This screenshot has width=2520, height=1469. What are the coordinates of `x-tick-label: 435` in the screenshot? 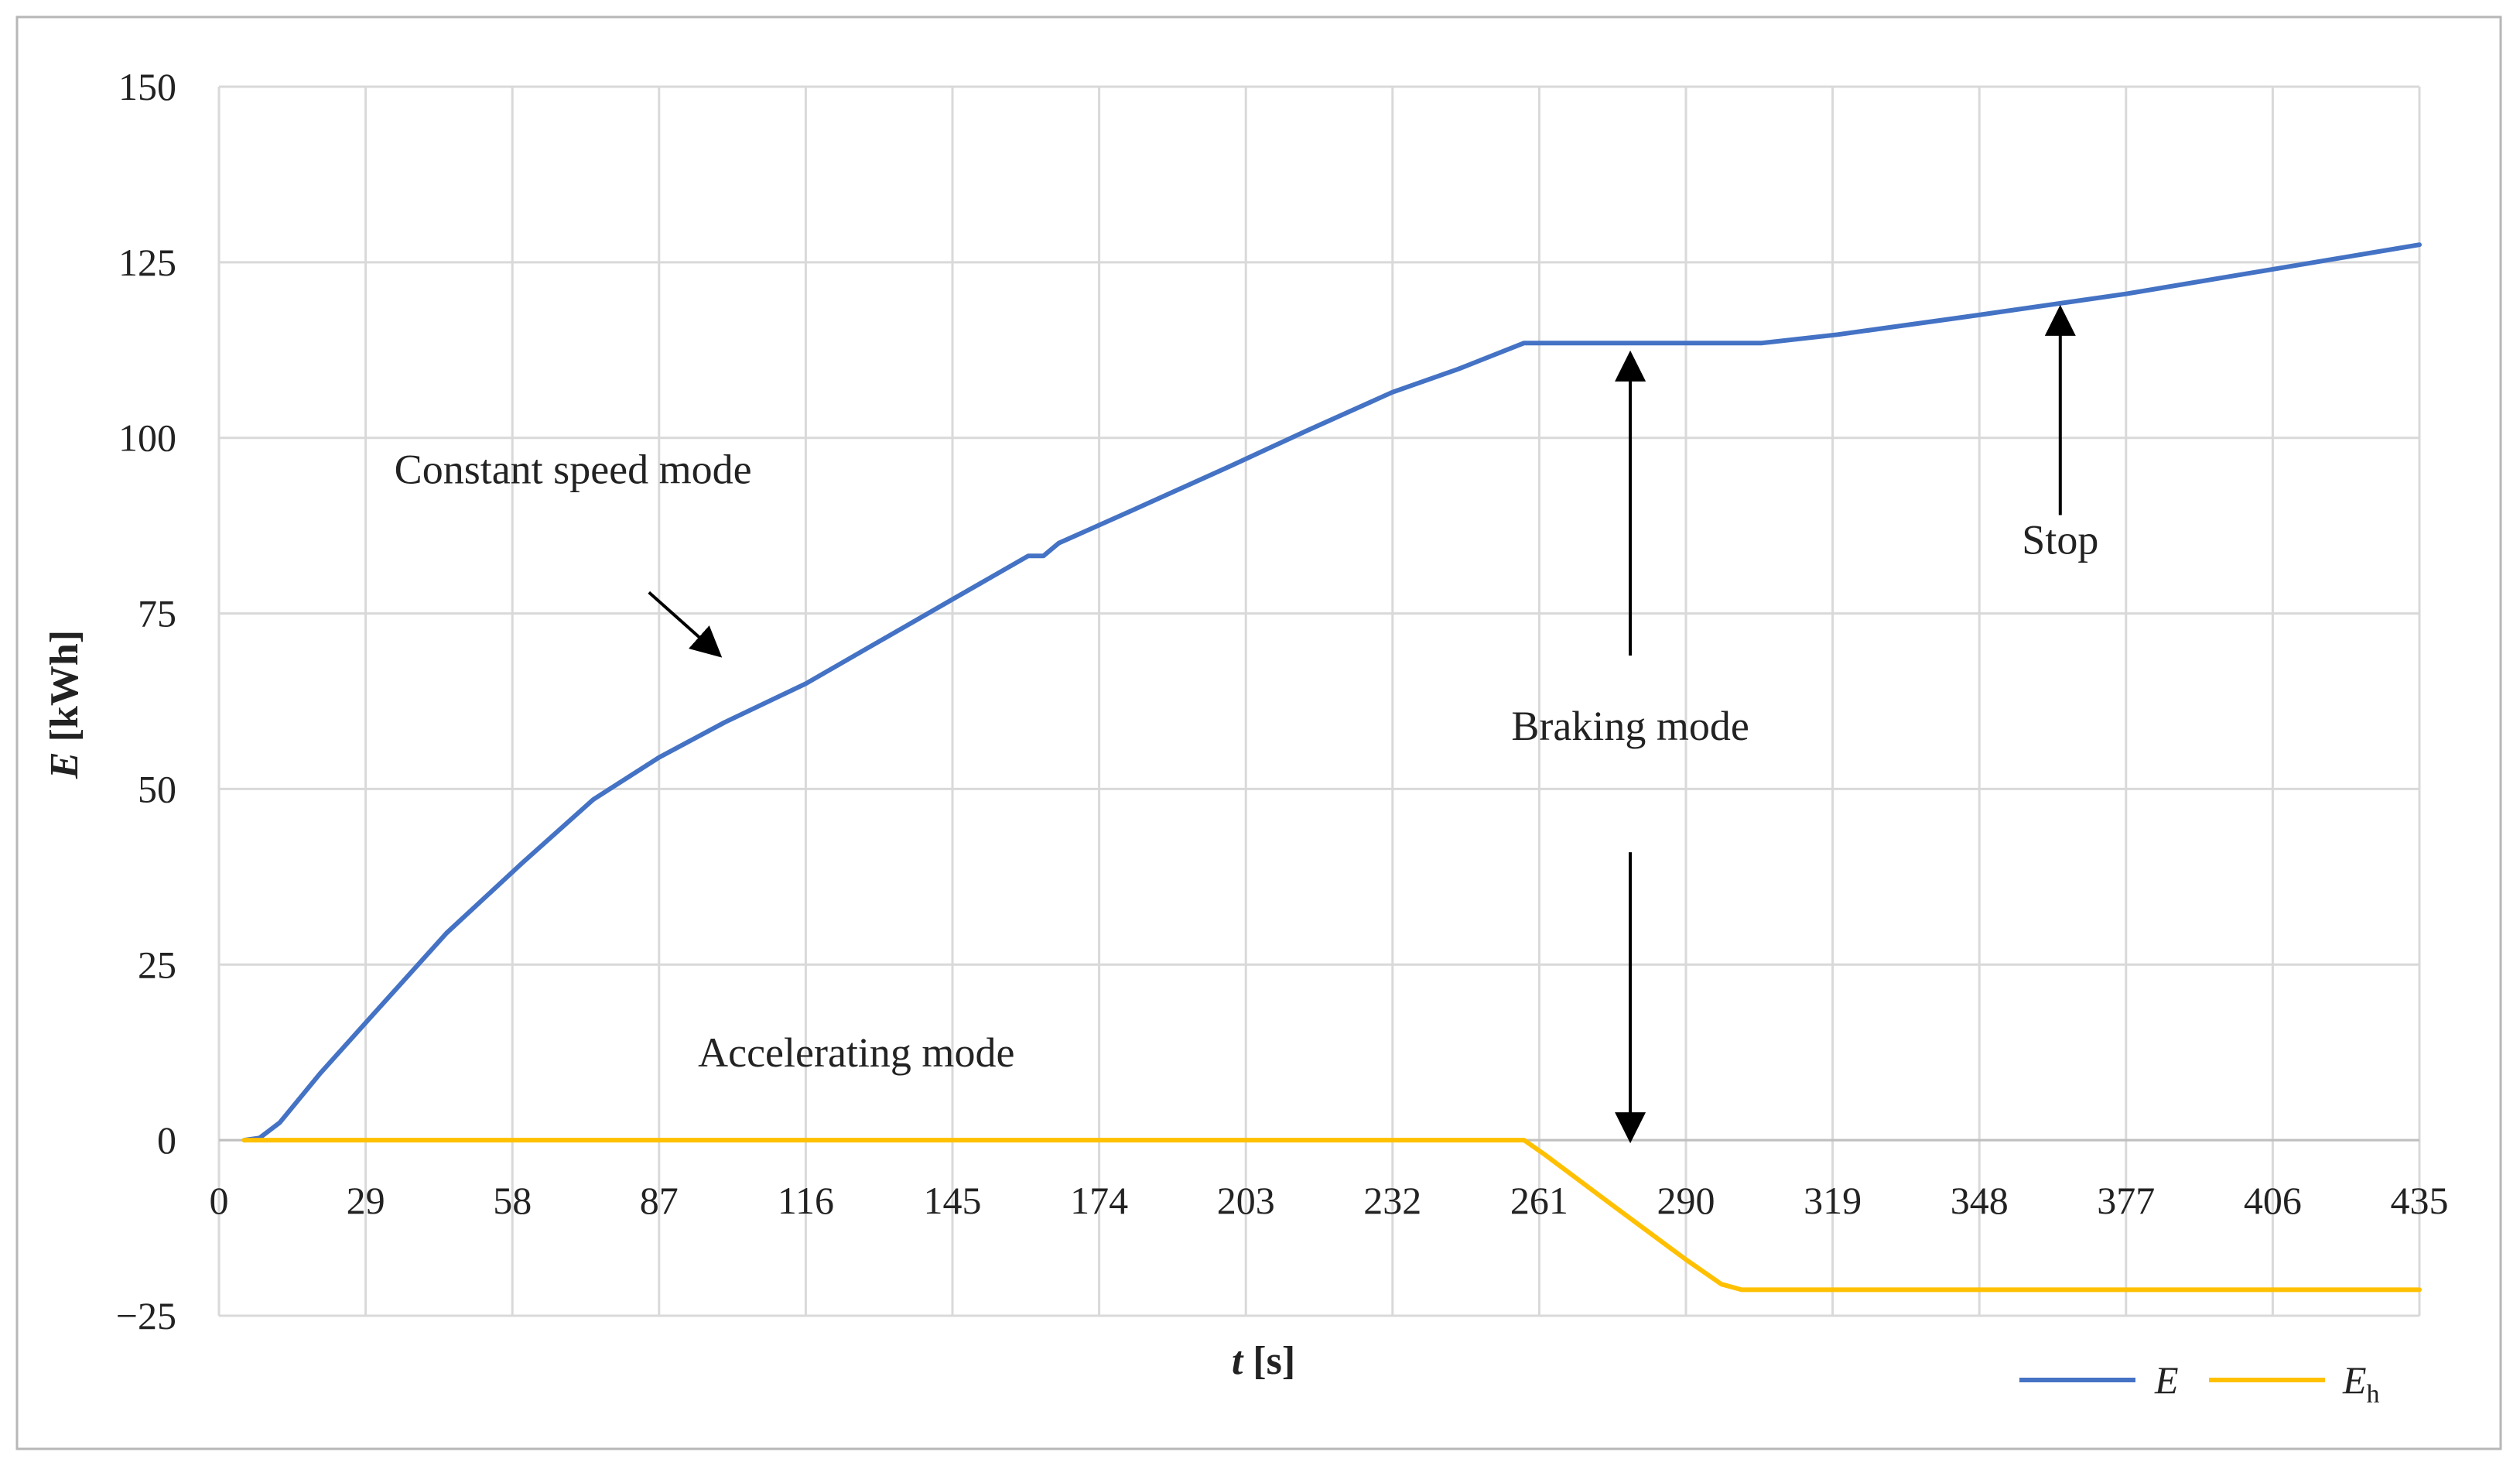 It's located at (2420, 1200).